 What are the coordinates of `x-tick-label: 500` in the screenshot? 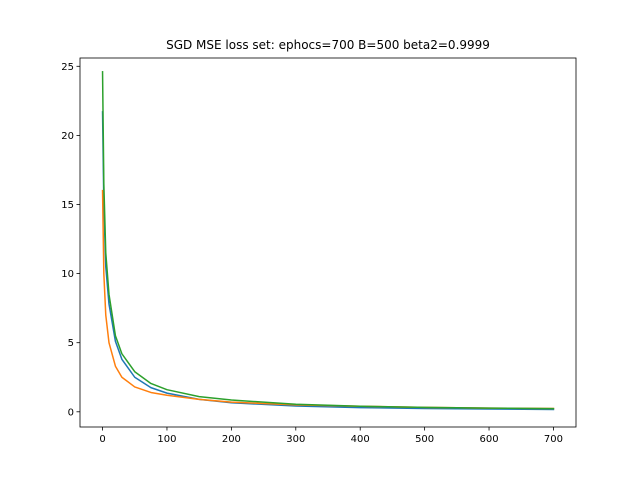 It's located at (424, 439).